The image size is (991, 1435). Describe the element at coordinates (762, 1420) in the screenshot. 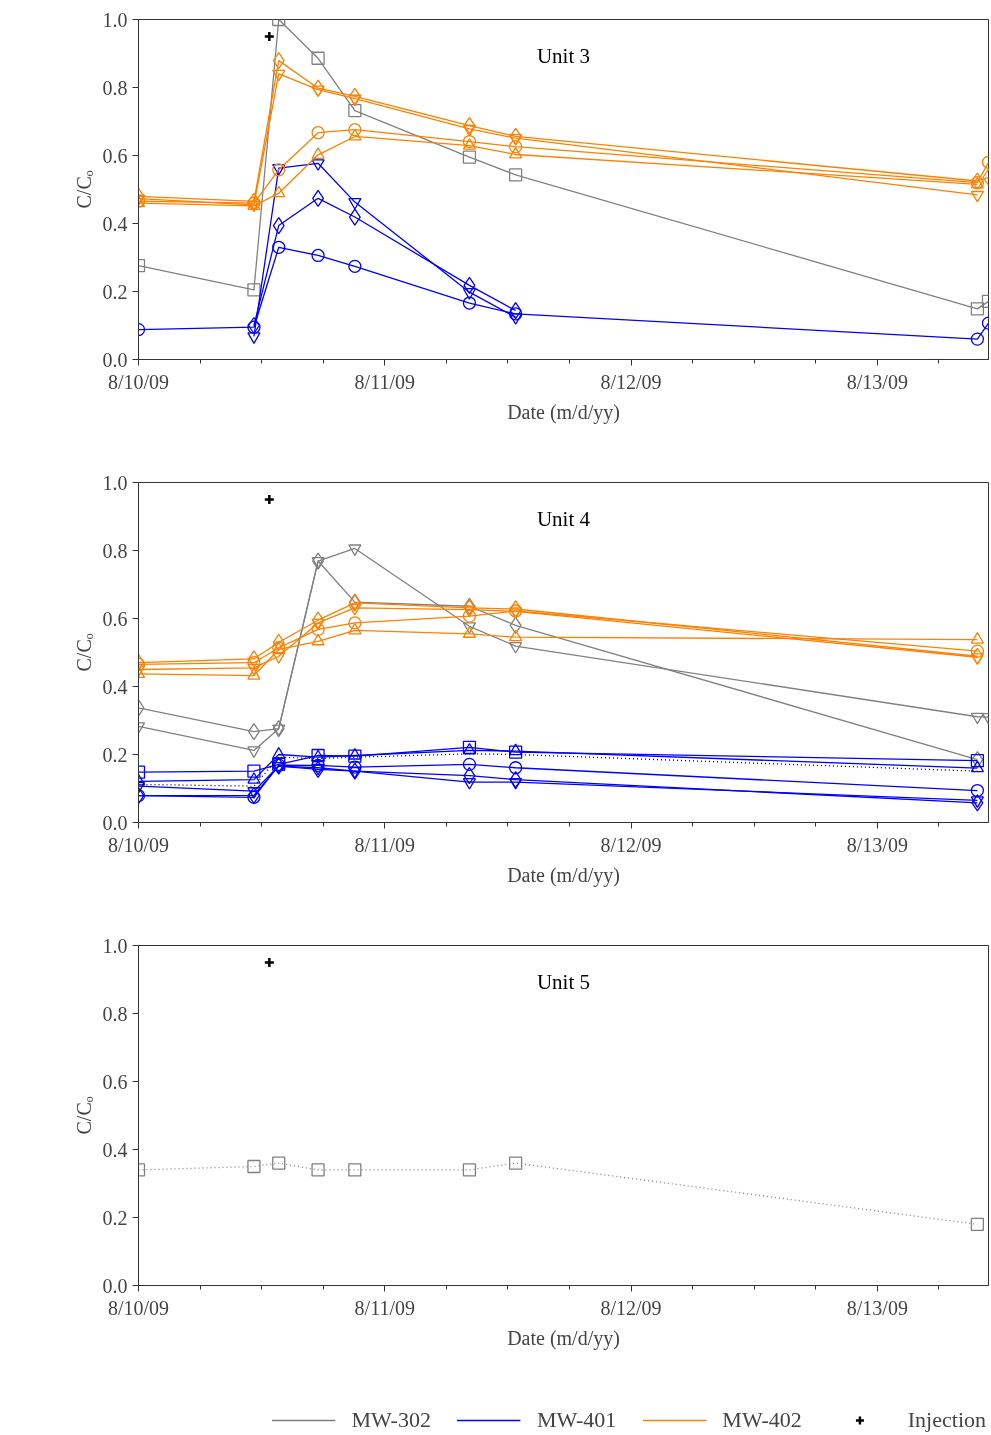

I see `legend-label: MW-402` at that location.